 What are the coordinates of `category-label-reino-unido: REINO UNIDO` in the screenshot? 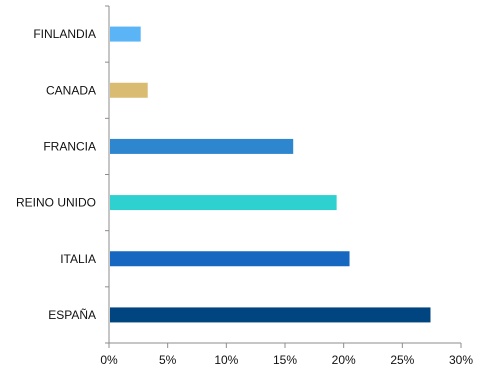 It's located at (56, 203).